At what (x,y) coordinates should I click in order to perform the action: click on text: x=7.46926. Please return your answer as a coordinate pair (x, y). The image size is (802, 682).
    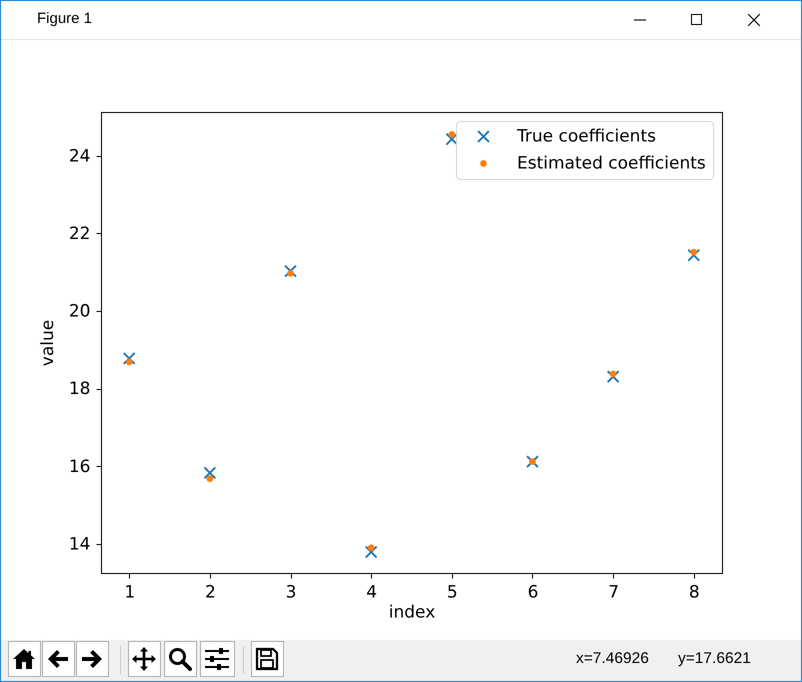
    Looking at the image, I should click on (612, 659).